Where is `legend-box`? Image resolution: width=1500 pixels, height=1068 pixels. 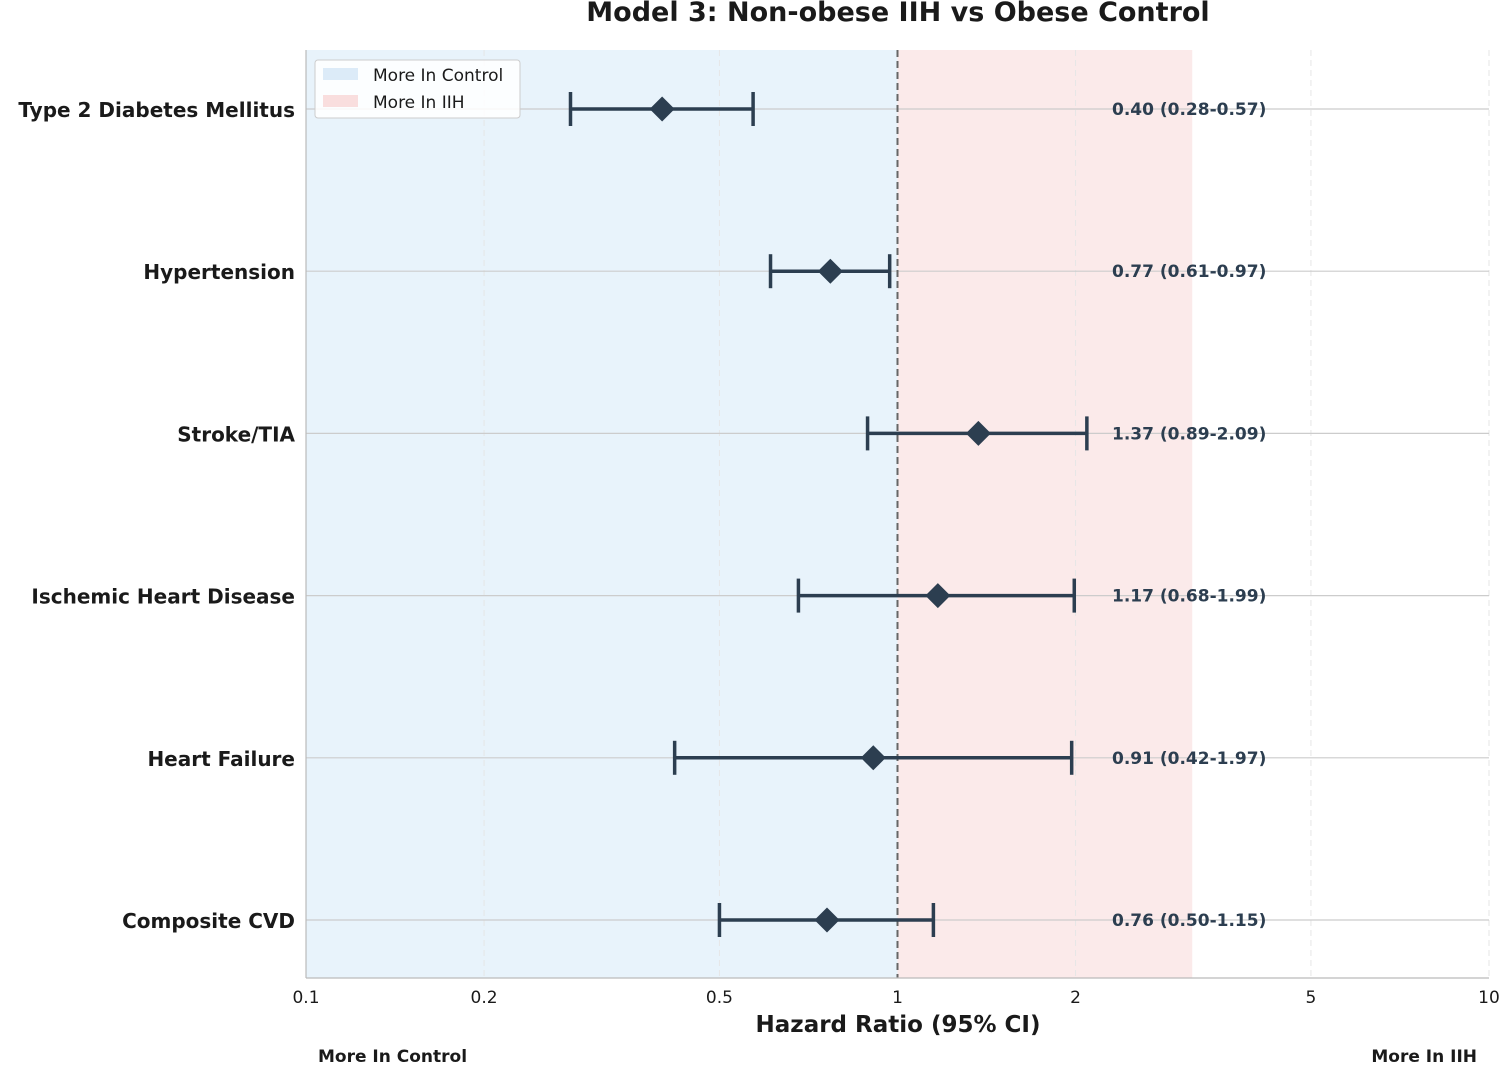 legend-box is located at coordinates (417, 89).